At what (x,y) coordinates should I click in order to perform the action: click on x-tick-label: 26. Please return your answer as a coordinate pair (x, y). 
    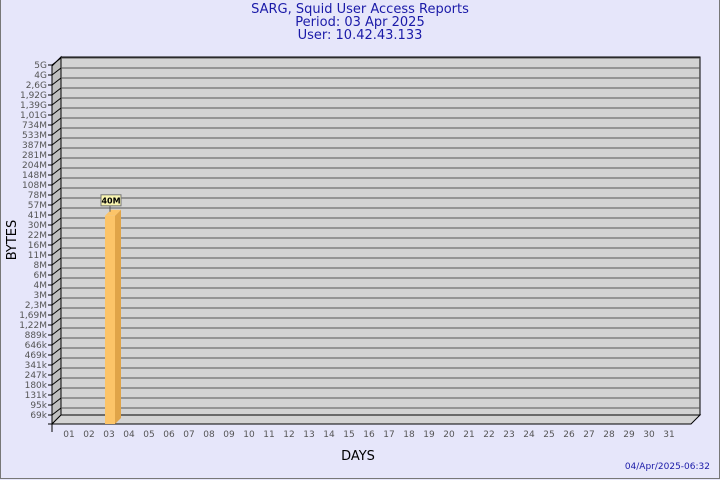
    Looking at the image, I should click on (569, 435).